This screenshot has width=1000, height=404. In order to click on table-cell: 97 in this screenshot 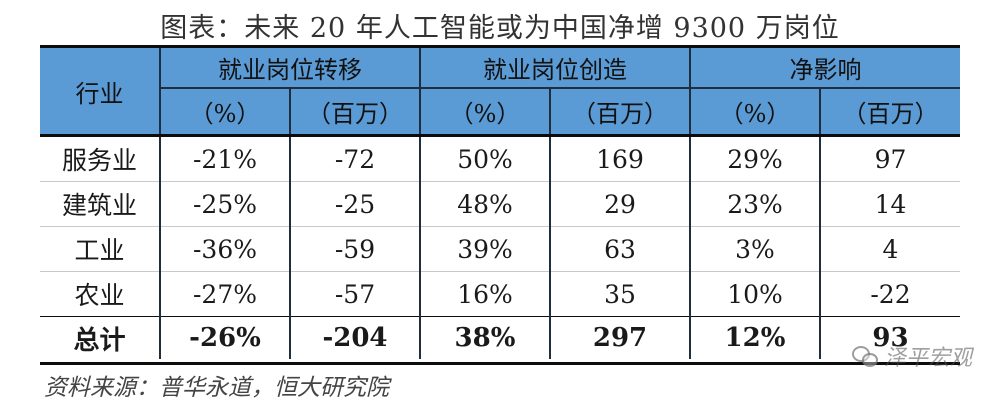, I will do `click(890, 158)`.